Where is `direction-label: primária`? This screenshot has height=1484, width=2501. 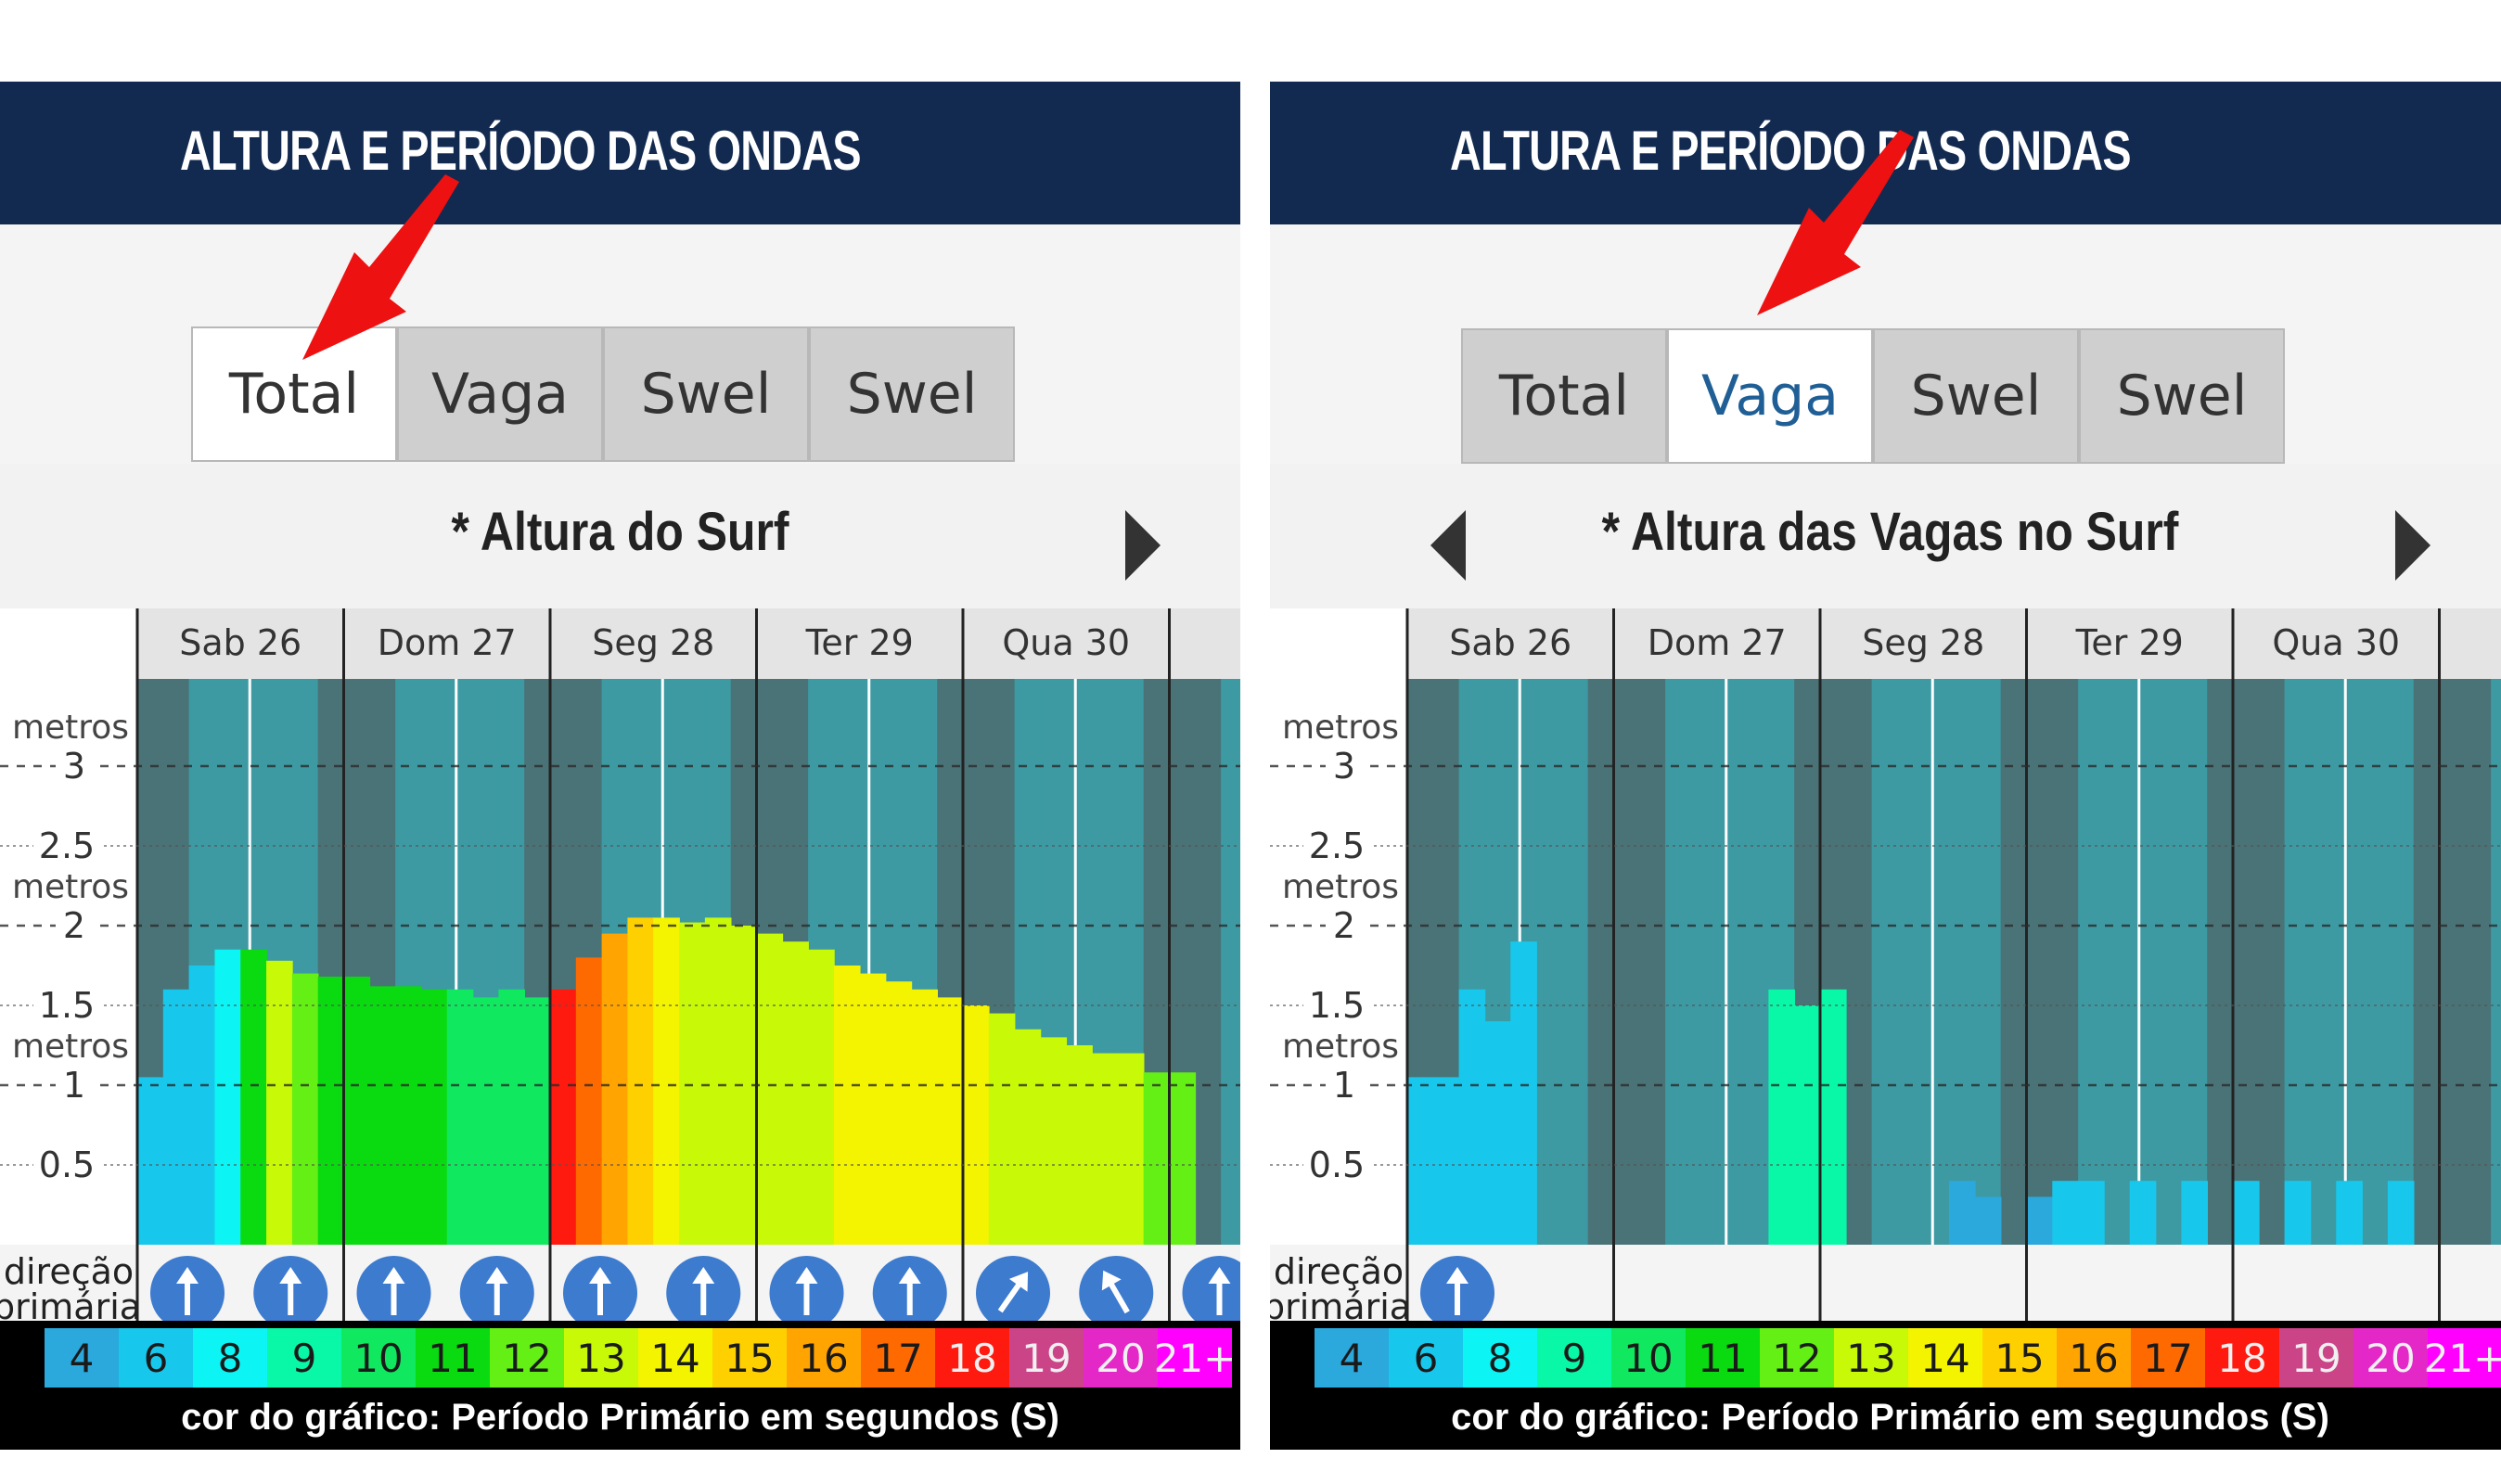
direction-label: primária is located at coordinates (70, 1303).